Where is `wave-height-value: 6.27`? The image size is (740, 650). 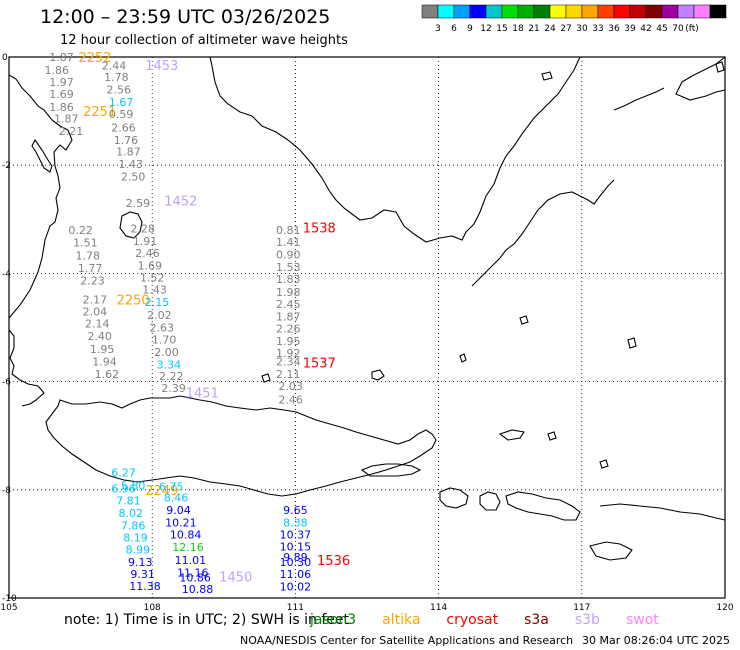 wave-height-value: 6.27 is located at coordinates (123, 472).